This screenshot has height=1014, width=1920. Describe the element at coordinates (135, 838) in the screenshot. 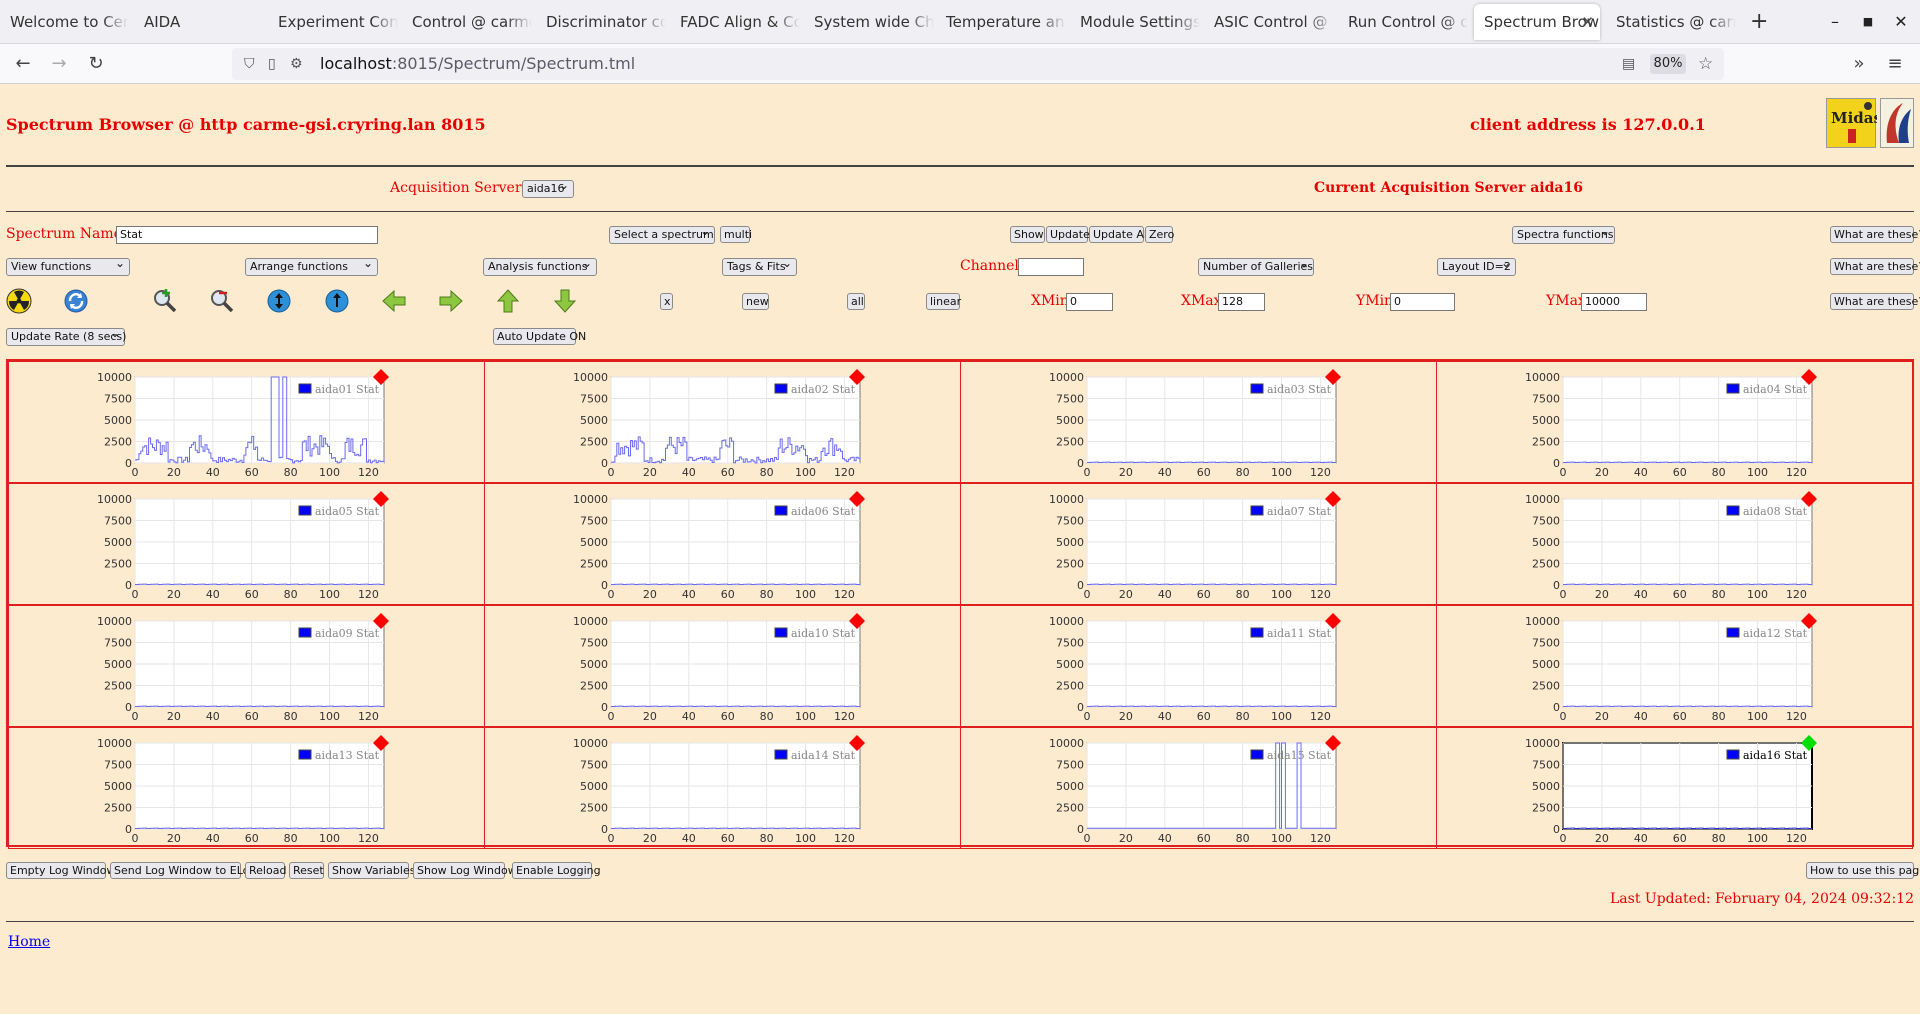

I see `x-tick-label: 0` at that location.